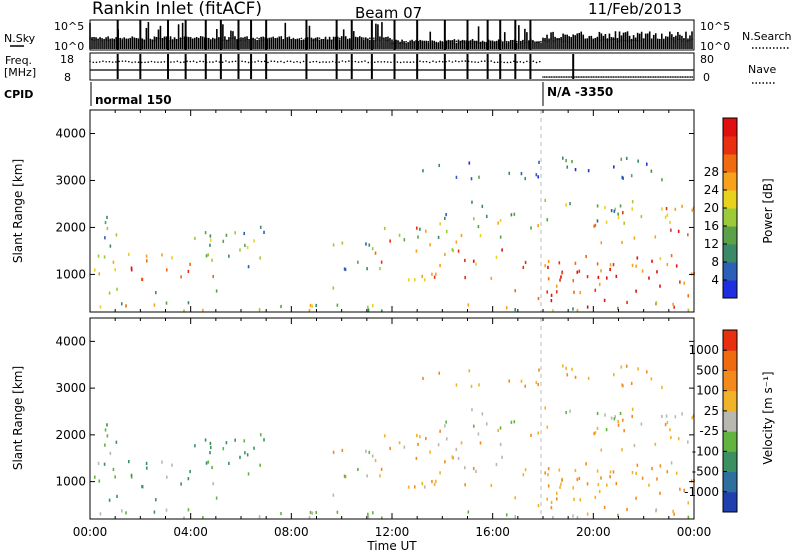  What do you see at coordinates (18, 94) in the screenshot?
I see `cpid-label: CPID` at bounding box center [18, 94].